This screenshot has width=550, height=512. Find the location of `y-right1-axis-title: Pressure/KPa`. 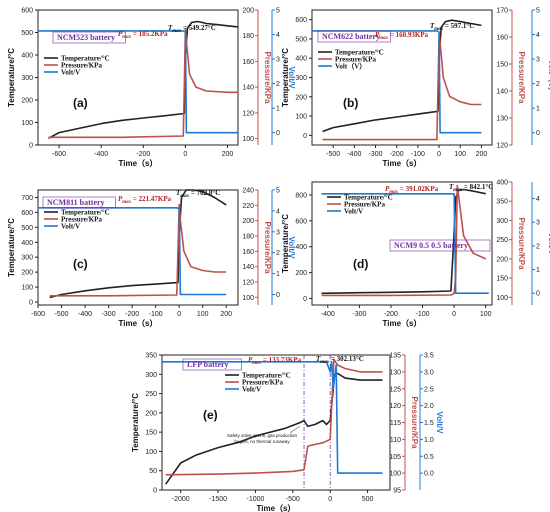

y-right1-axis-title: Pressure/KPa is located at coordinates (267, 77).